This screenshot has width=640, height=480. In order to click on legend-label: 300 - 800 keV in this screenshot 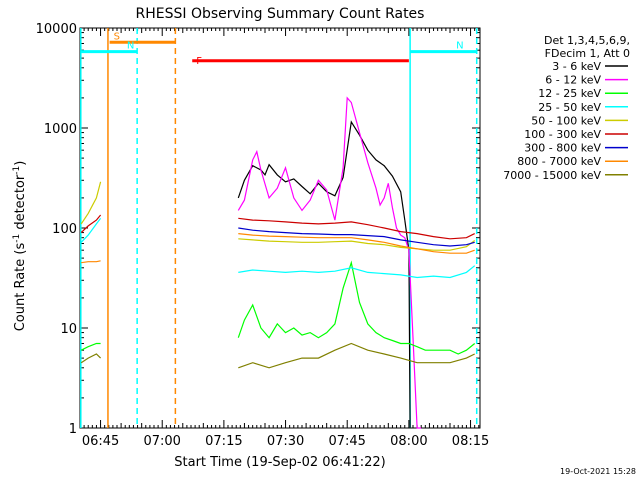, I will do `click(562, 148)`.